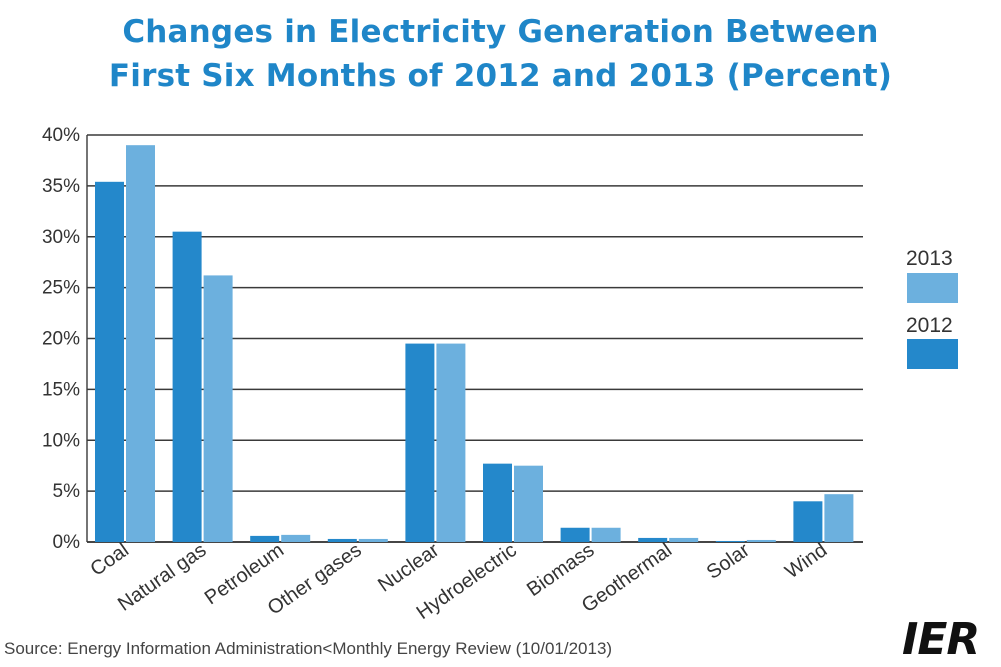 The height and width of the screenshot is (667, 1001). Describe the element at coordinates (761, 540) in the screenshot. I see `bar-2013-solar` at that location.